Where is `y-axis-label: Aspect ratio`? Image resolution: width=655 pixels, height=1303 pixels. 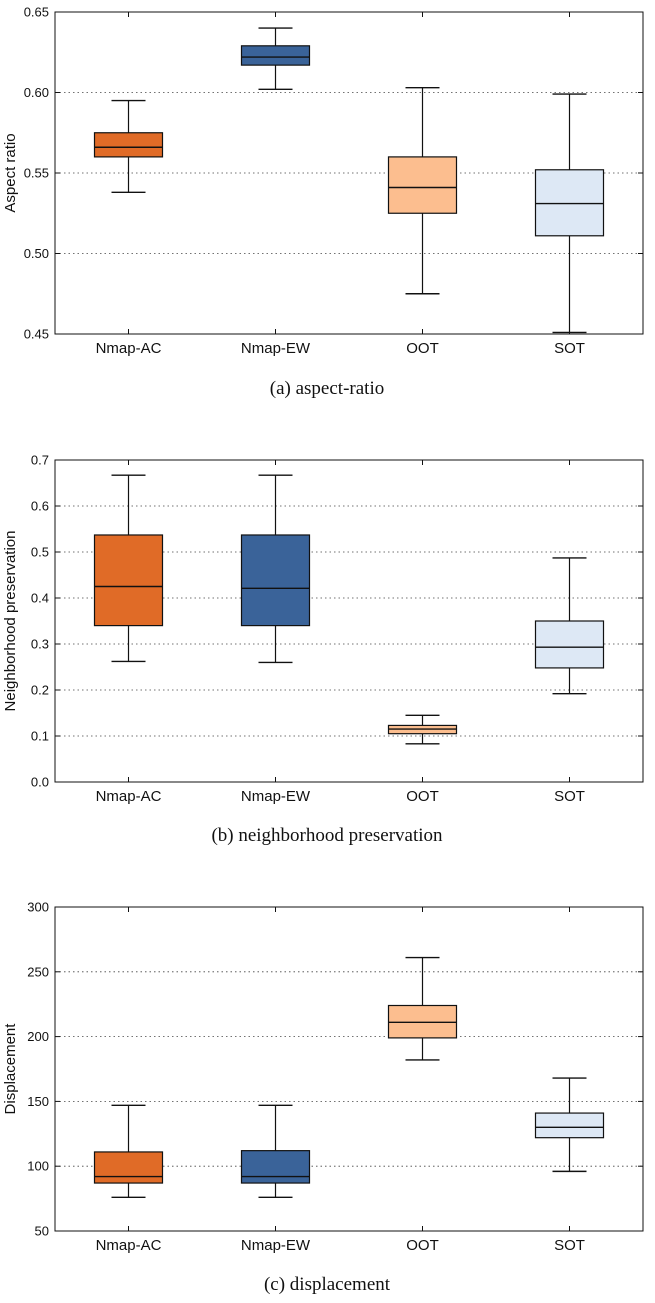 y-axis-label: Aspect ratio is located at coordinates (10, 172).